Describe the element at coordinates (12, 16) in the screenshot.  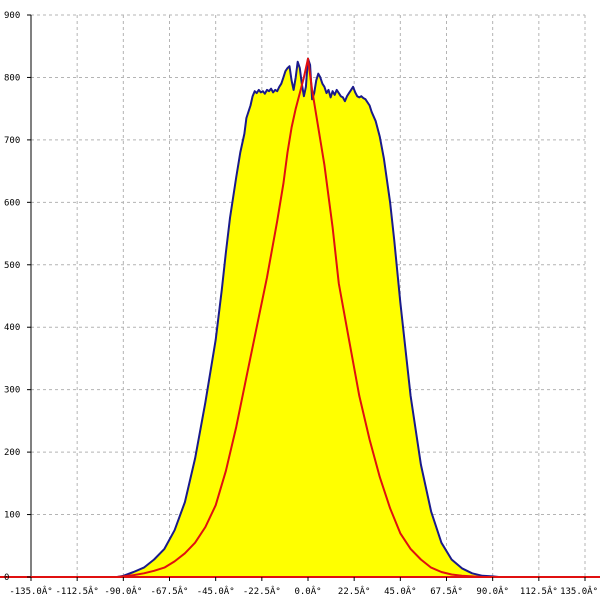
I see `y-tick-label: 900` at that location.